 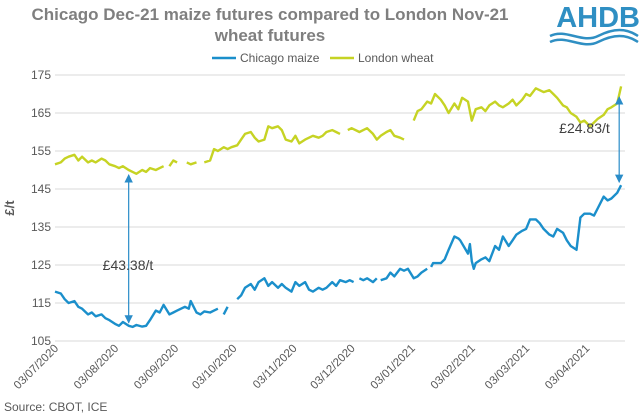 What do you see at coordinates (41, 265) in the screenshot?
I see `y-tick-label: 125` at bounding box center [41, 265].